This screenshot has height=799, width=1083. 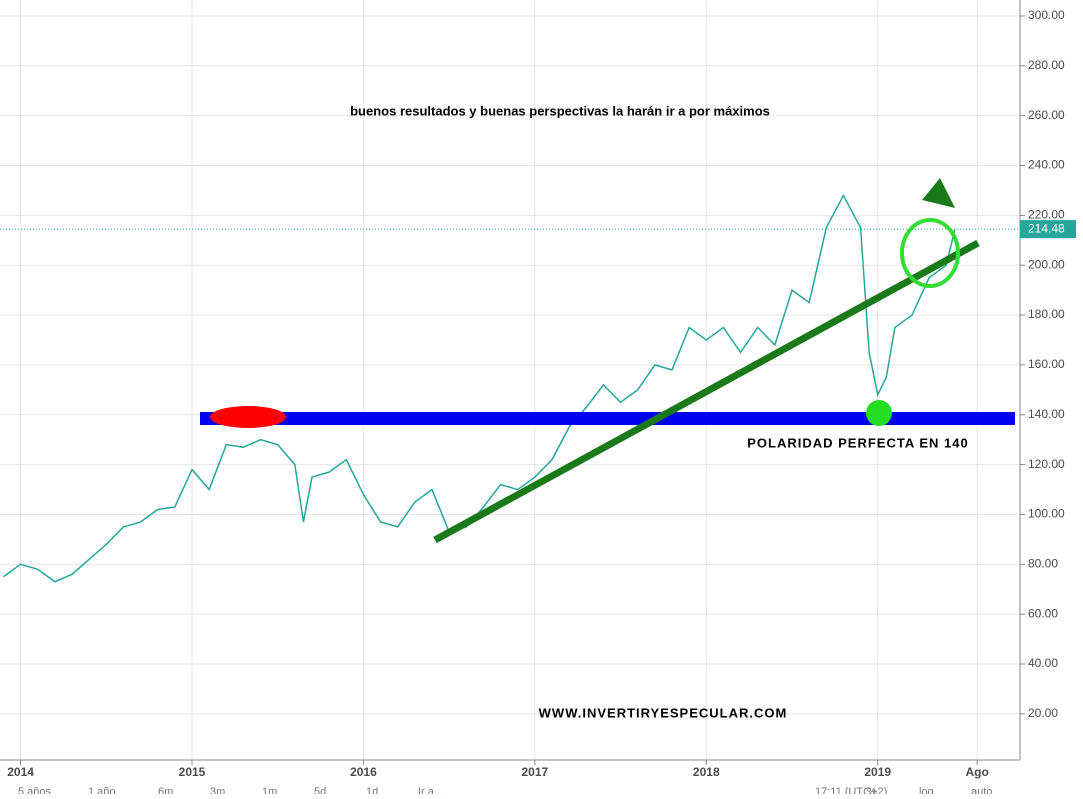 What do you see at coordinates (1046, 65) in the screenshot?
I see `y-tick-label: 280.00` at bounding box center [1046, 65].